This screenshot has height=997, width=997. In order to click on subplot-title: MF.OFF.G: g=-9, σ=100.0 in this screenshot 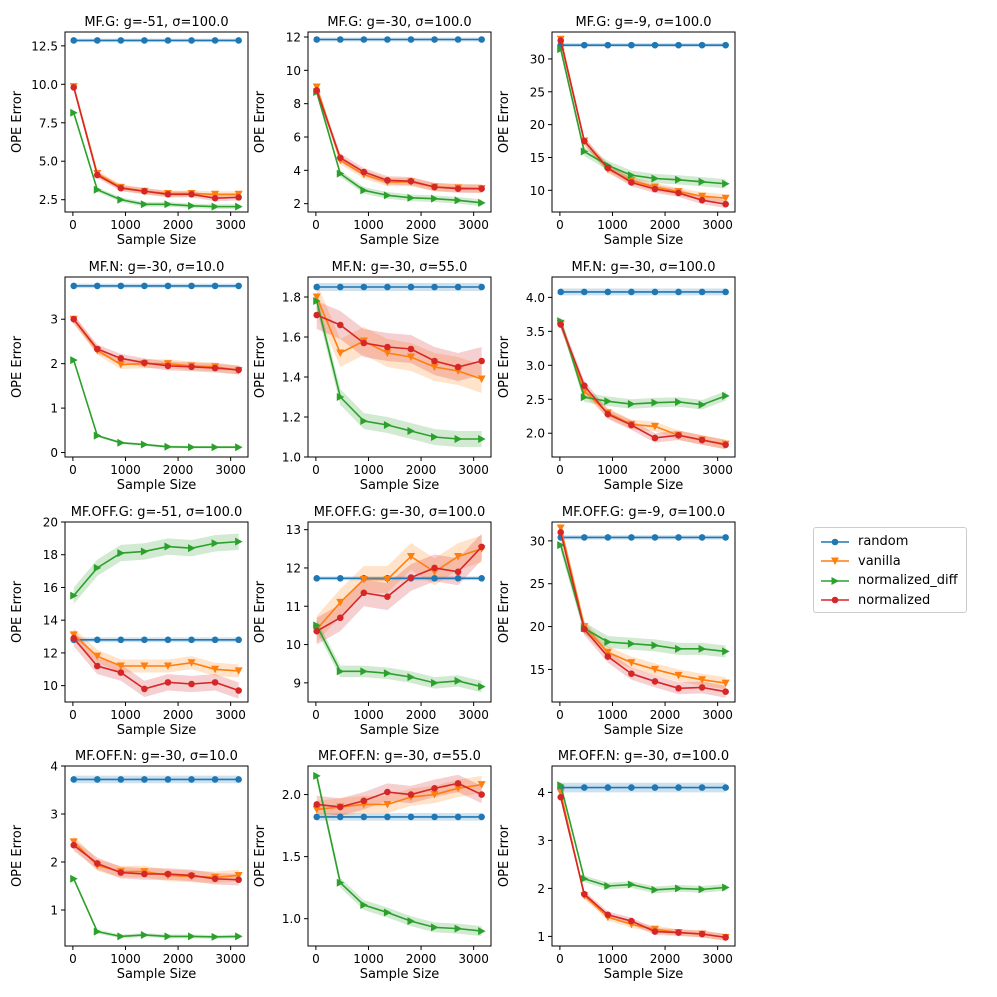, I will do `click(643, 512)`.